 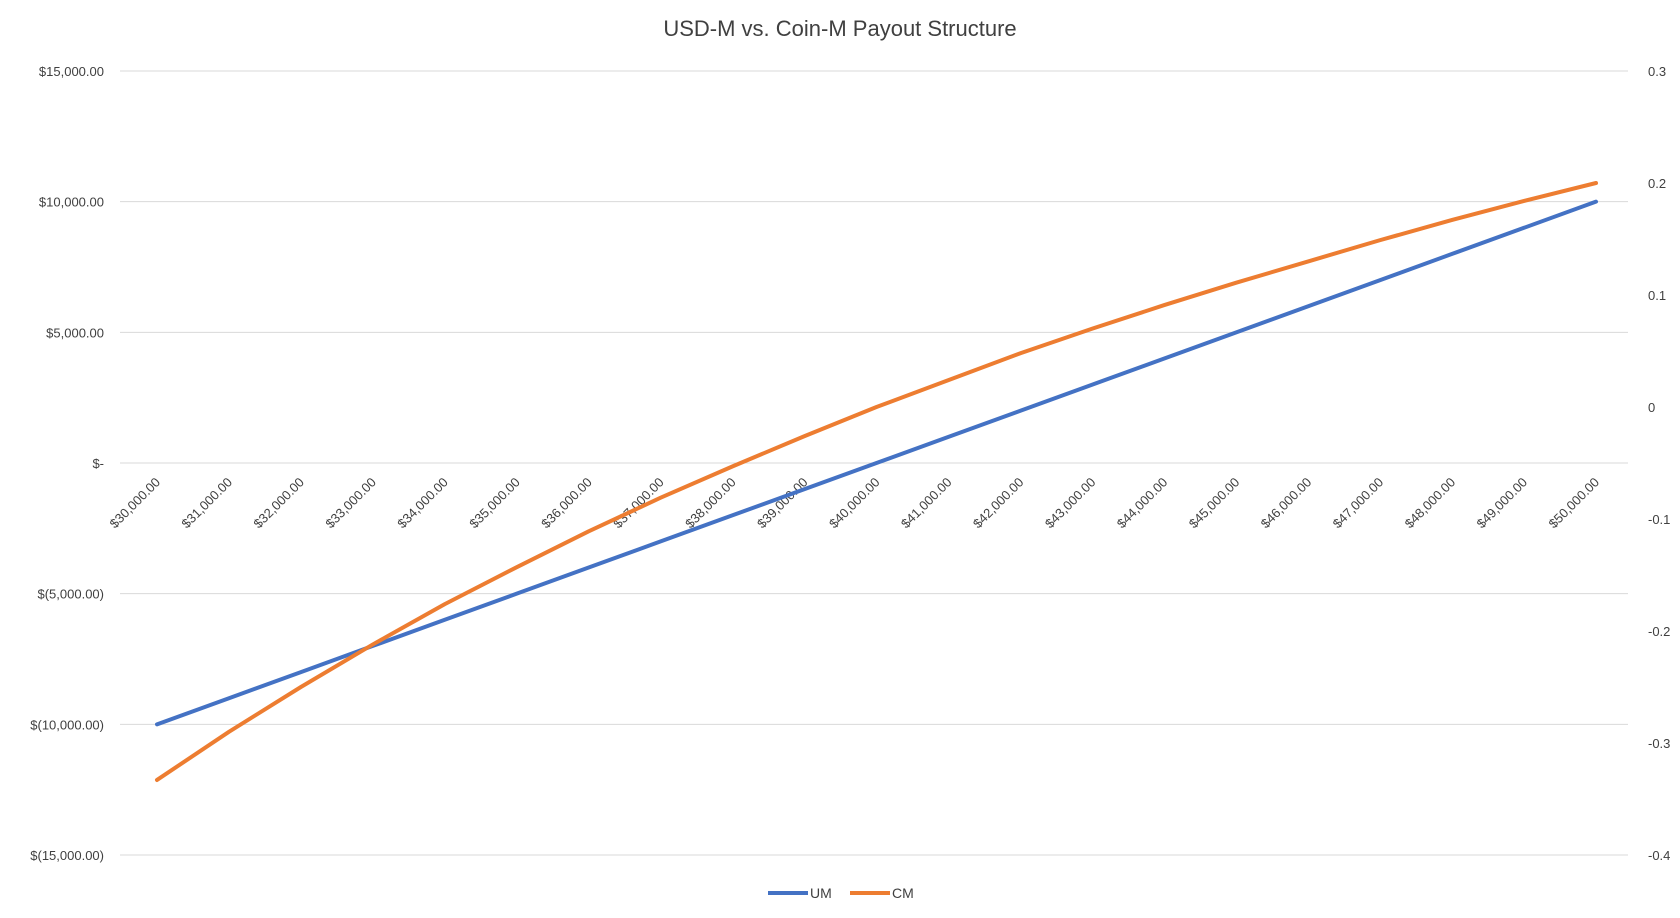 I want to click on left-y-tick-label: $(15,000.00), so click(x=67, y=855).